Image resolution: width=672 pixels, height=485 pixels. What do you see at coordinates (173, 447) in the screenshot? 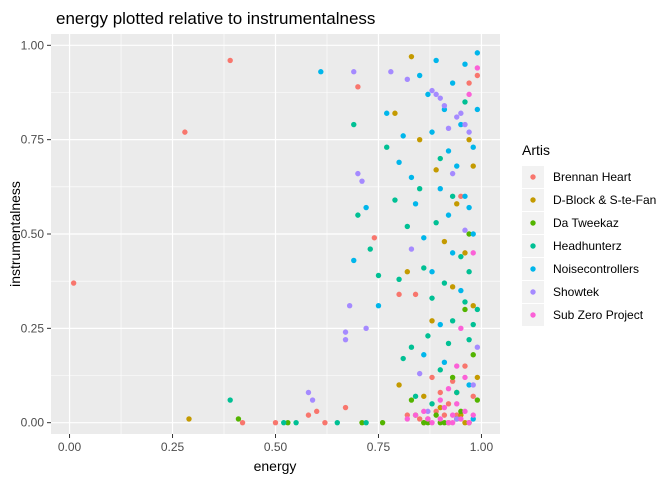
I see `x-tick-label: 0.25` at bounding box center [173, 447].